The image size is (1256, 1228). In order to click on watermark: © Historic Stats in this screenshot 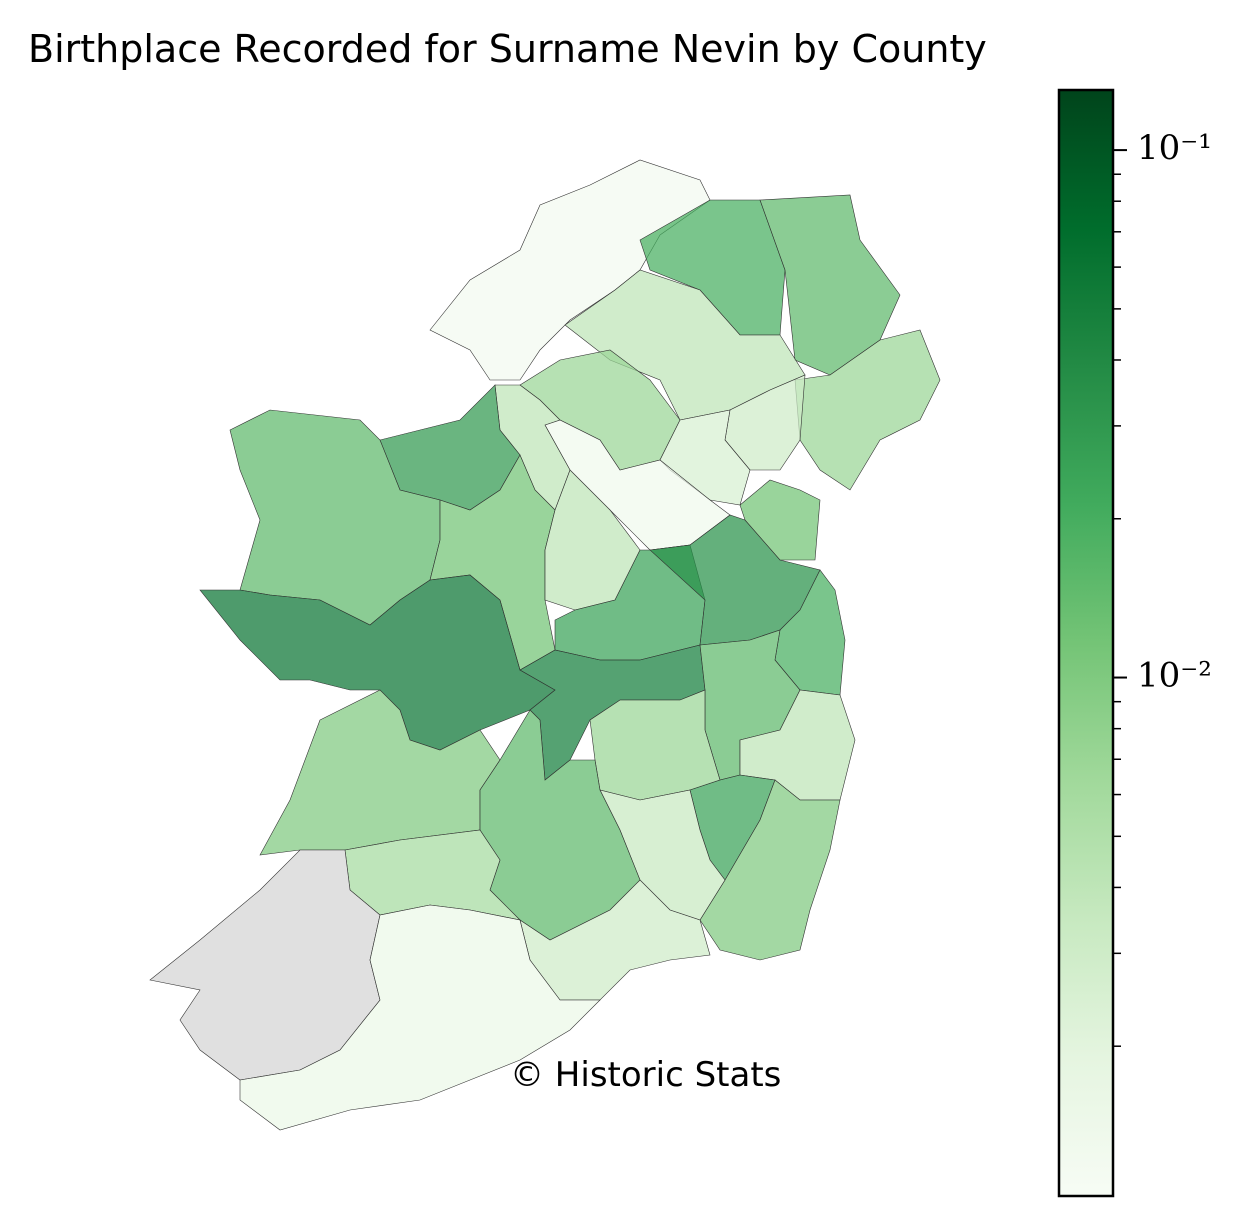, I will do `click(645, 1075)`.